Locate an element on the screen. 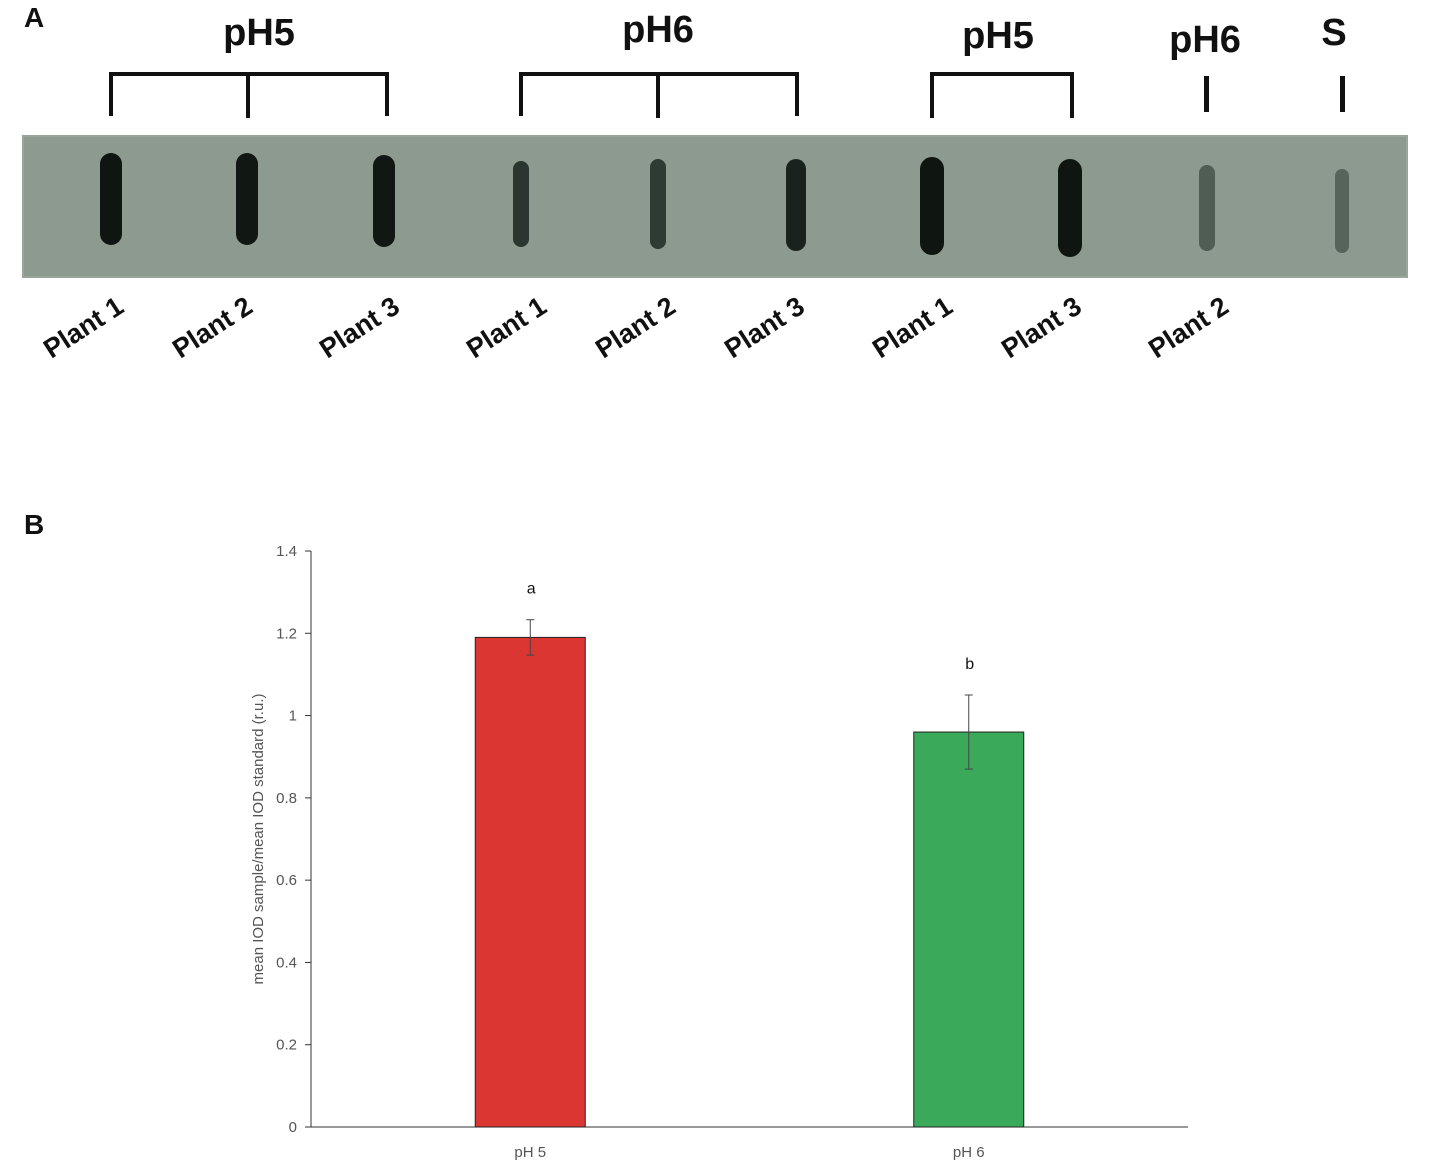 The height and width of the screenshot is (1167, 1429). x-tick-label: pH 5 is located at coordinates (530, 1152).